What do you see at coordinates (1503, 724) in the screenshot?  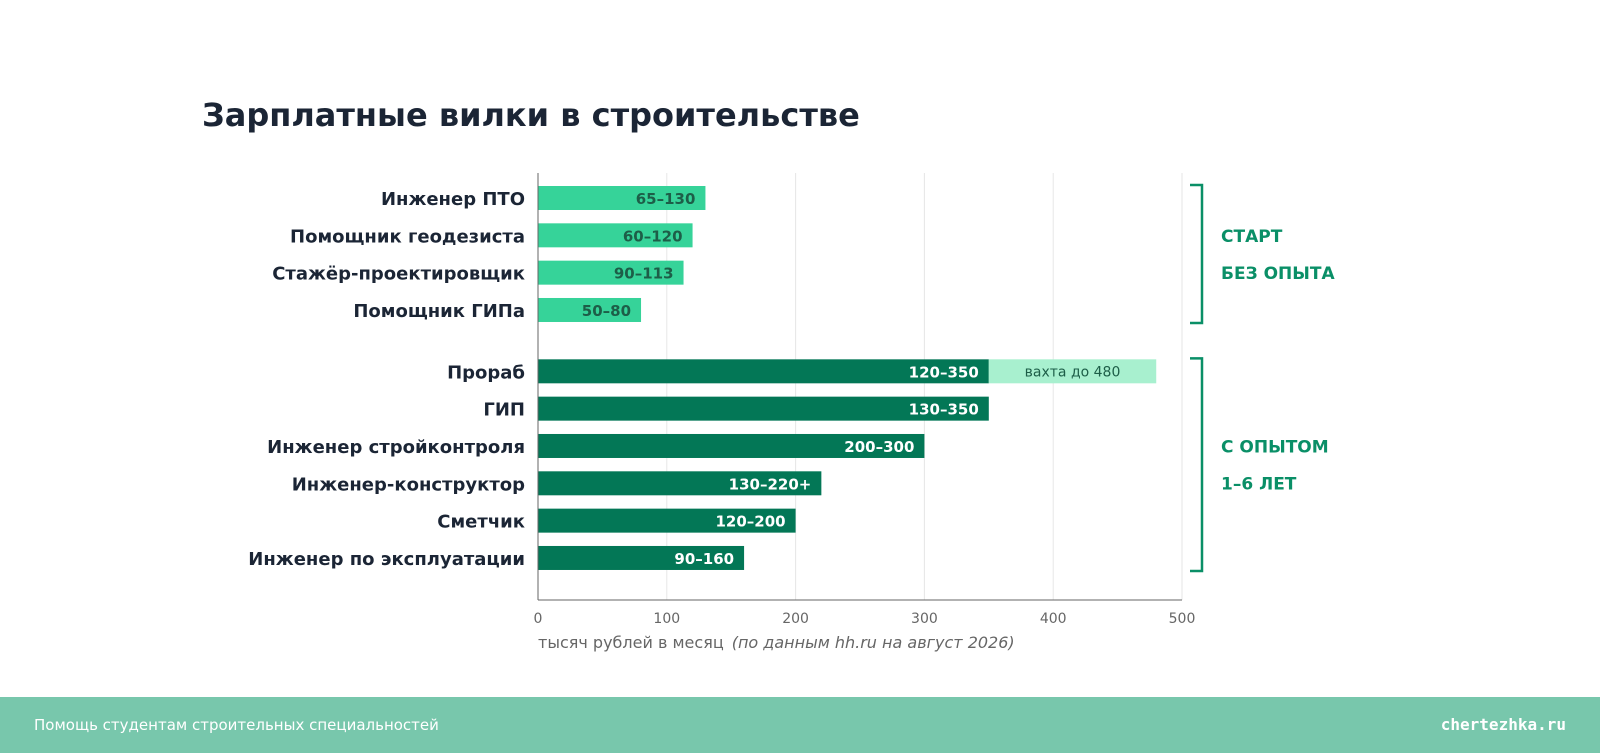 I see `footer-site-link: chertezhka.ru` at bounding box center [1503, 724].